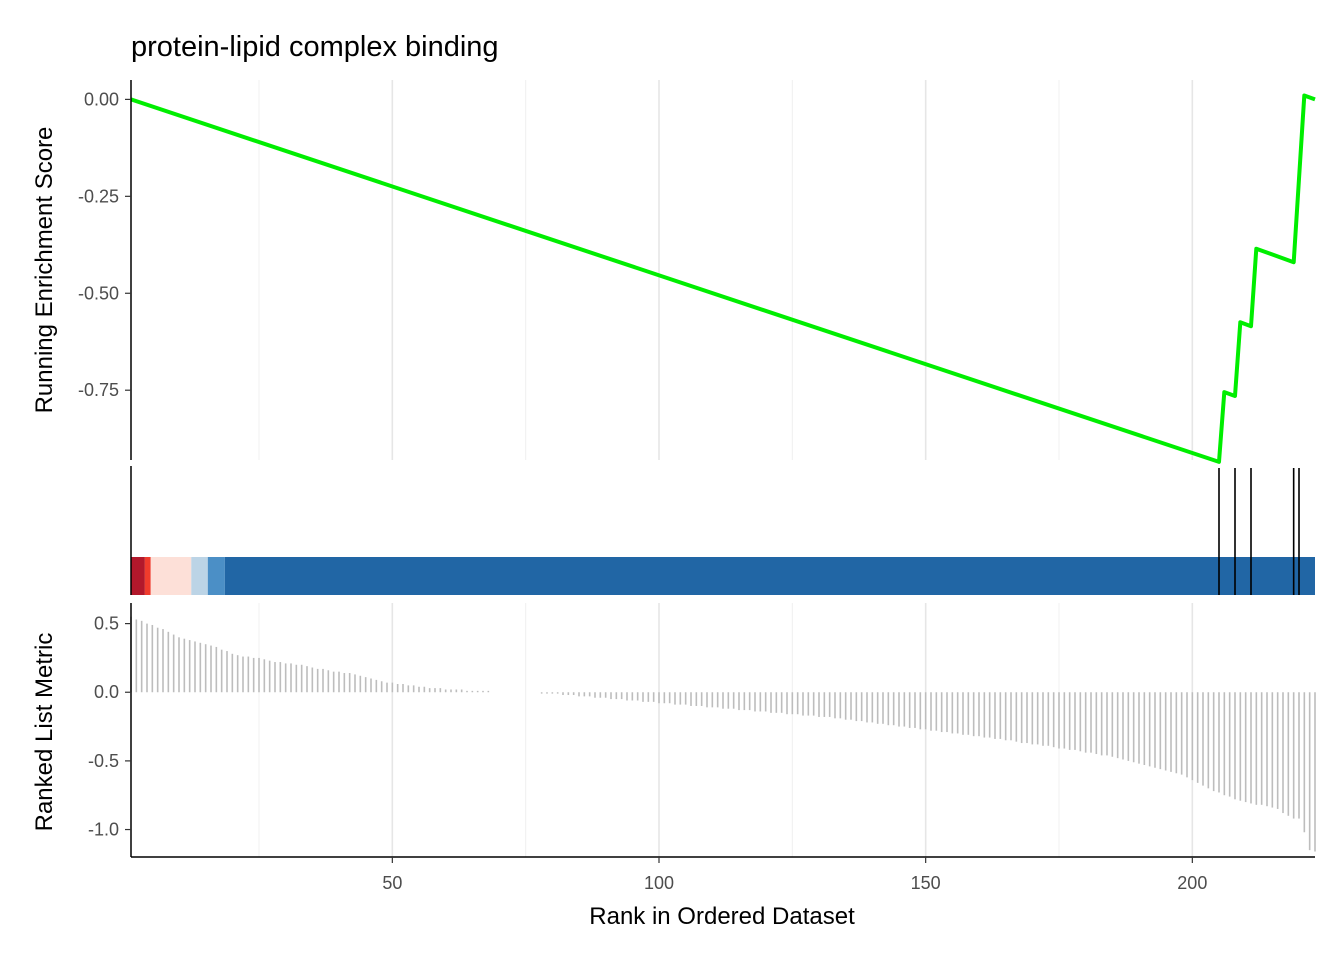  What do you see at coordinates (98, 390) in the screenshot?
I see `es-y-tick-label: -0.75` at bounding box center [98, 390].